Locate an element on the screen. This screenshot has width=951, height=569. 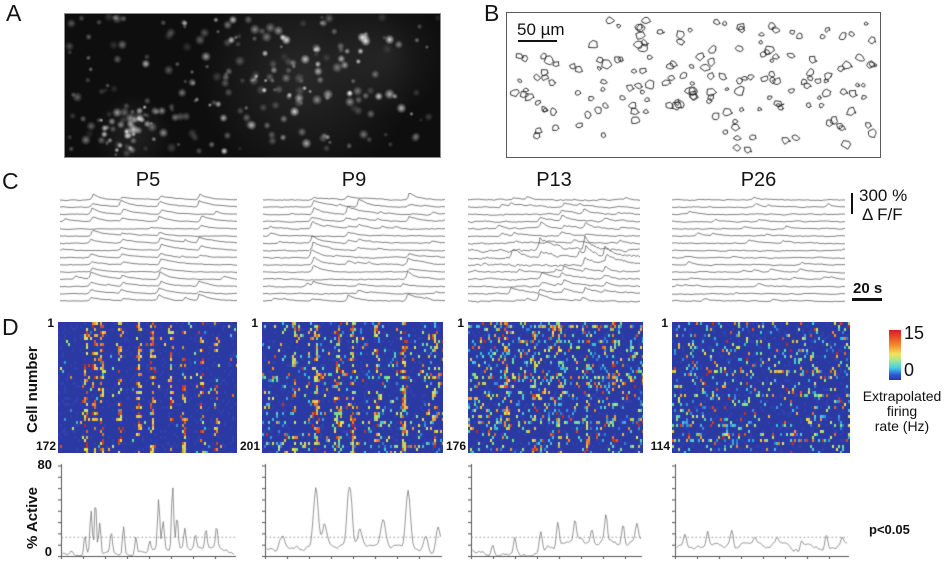
heatmap4-bottom-cell: 114 is located at coordinates (660, 446).